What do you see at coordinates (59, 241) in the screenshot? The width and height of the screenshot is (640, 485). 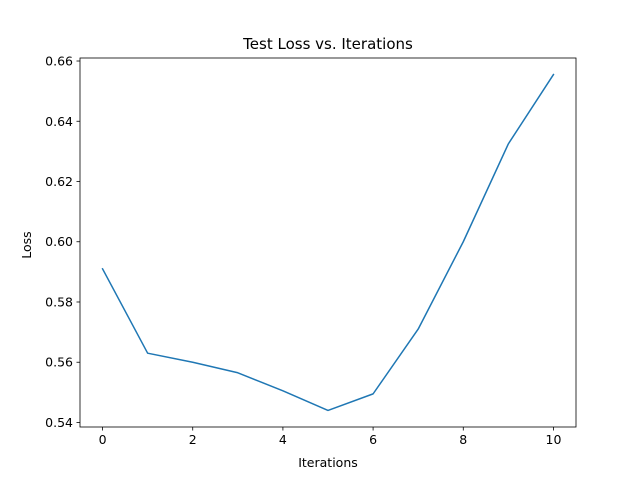 I see `y-tick-label: 0.60` at bounding box center [59, 241].